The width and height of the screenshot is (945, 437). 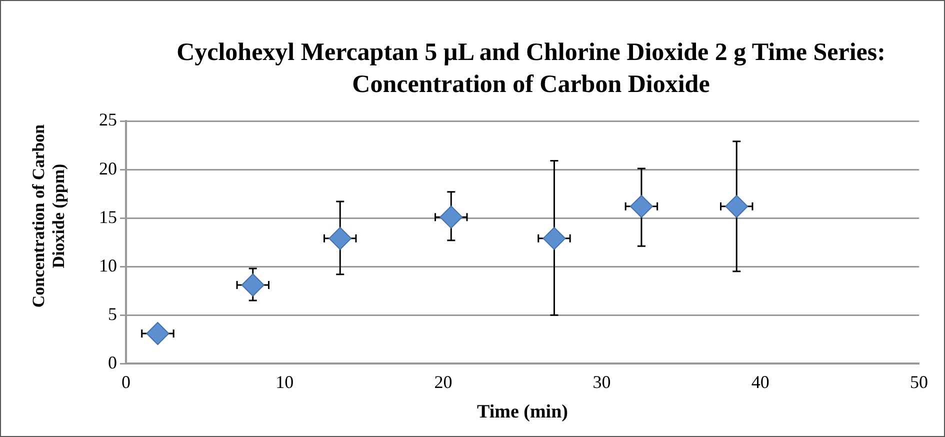 I want to click on y-tick-label: 5, so click(x=112, y=314).